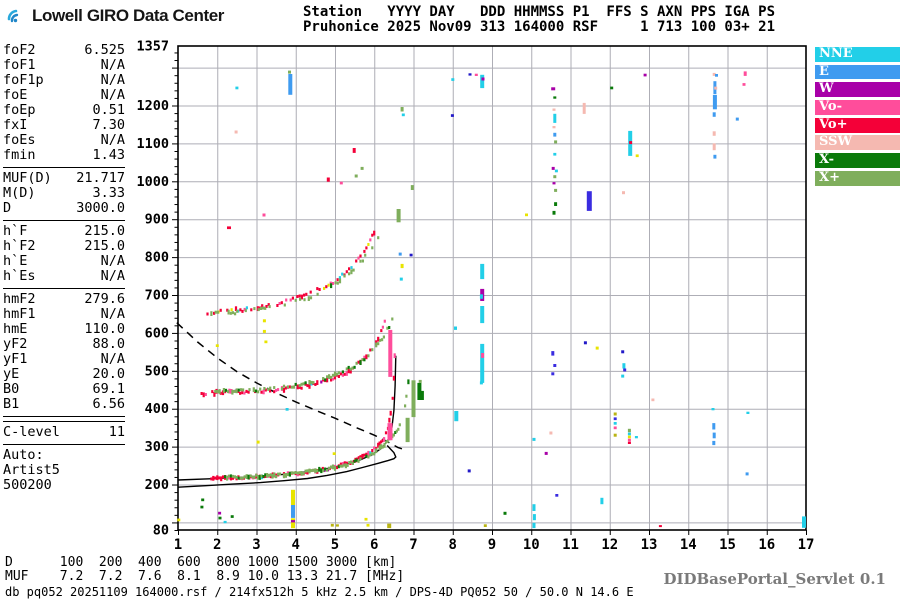 The image size is (900, 600). I want to click on param-row-fxi: fxI 7.30, so click(64, 125).